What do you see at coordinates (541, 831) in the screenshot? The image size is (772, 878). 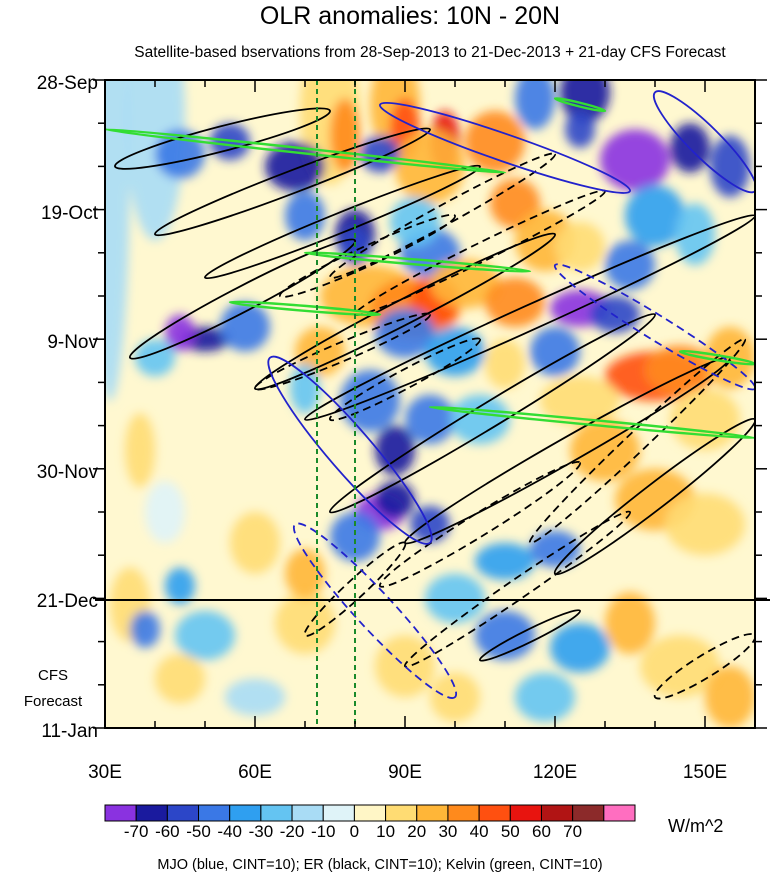 I see `colorbar-label: 60` at bounding box center [541, 831].